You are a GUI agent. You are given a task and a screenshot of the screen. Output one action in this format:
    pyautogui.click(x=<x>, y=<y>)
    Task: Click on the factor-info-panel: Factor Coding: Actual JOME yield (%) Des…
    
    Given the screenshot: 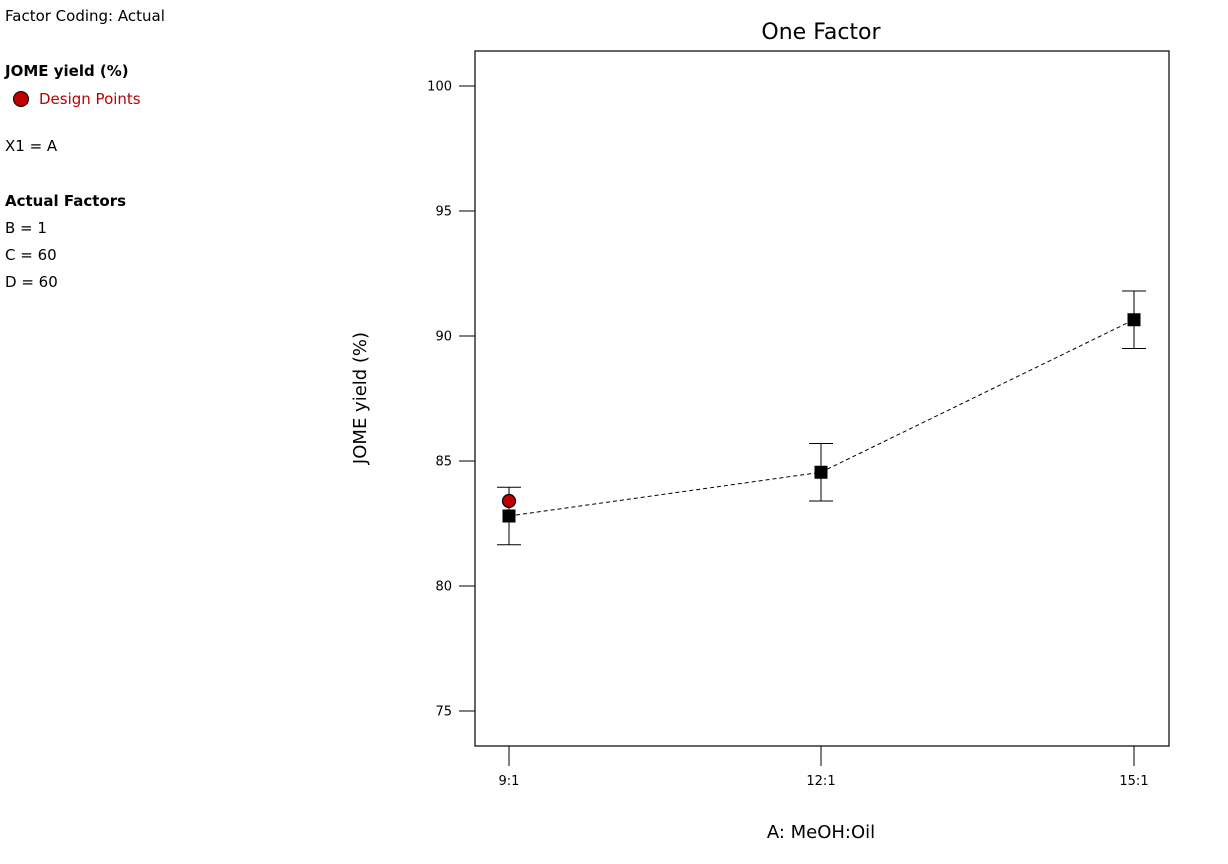 What is the action you would take?
    pyautogui.click(x=155, y=149)
    